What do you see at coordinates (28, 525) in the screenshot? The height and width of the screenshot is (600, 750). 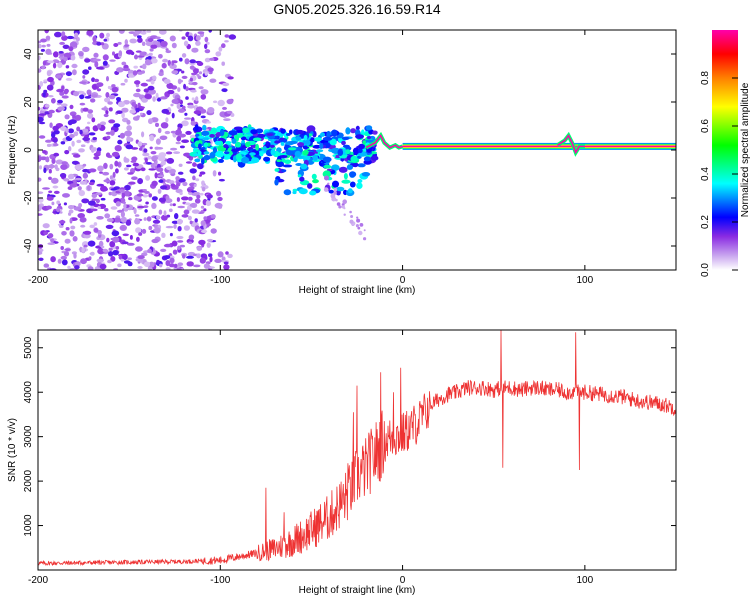 I see `snr-y-tick-label: 1000` at bounding box center [28, 525].